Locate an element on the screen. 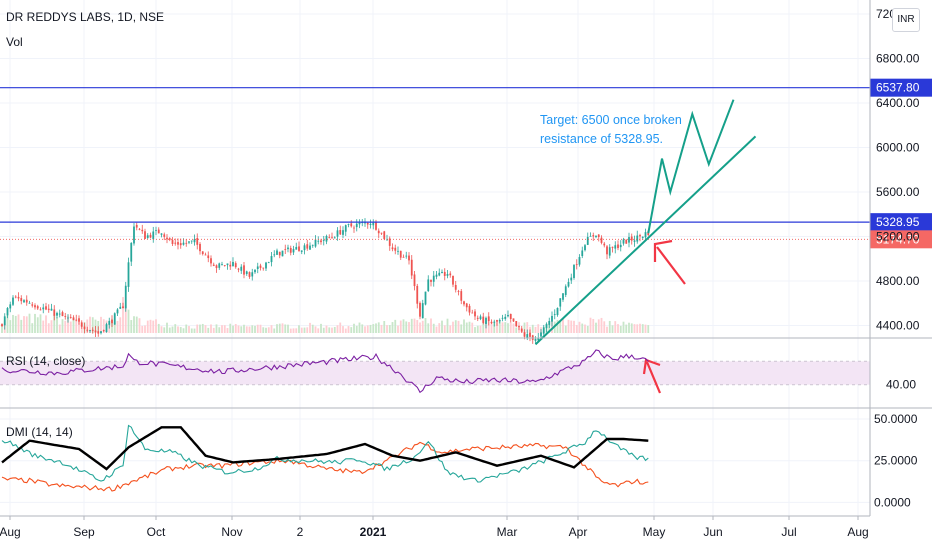  adx-line is located at coordinates (325, 448).